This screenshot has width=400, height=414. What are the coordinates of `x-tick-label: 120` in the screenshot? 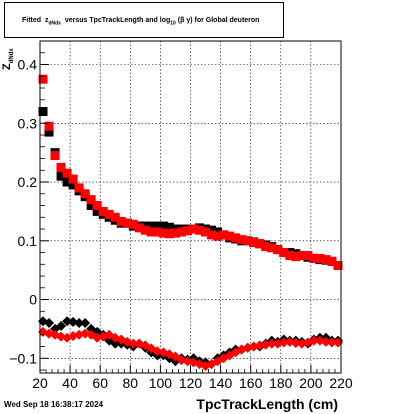 It's located at (191, 383).